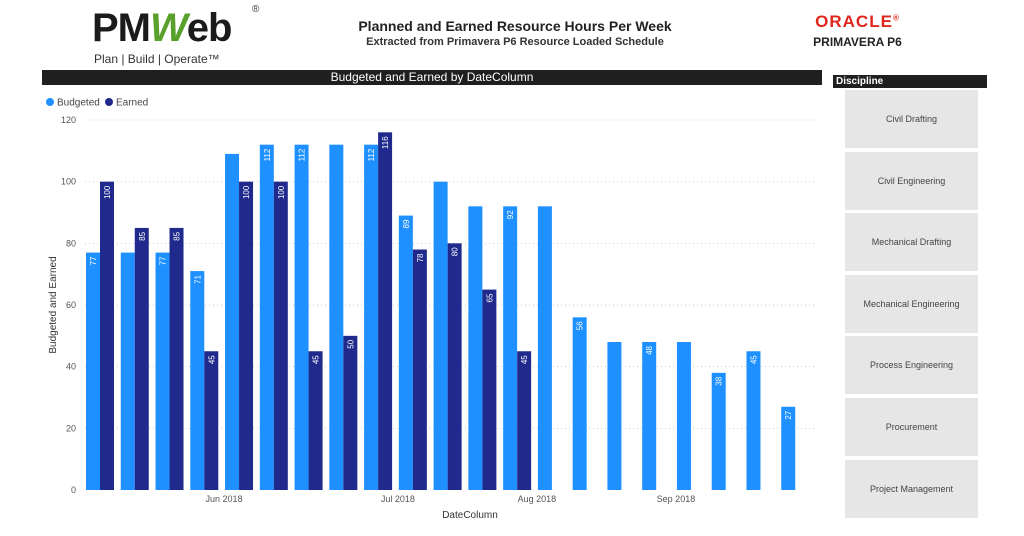  I want to click on legend-budgeted-swatch, so click(50, 102).